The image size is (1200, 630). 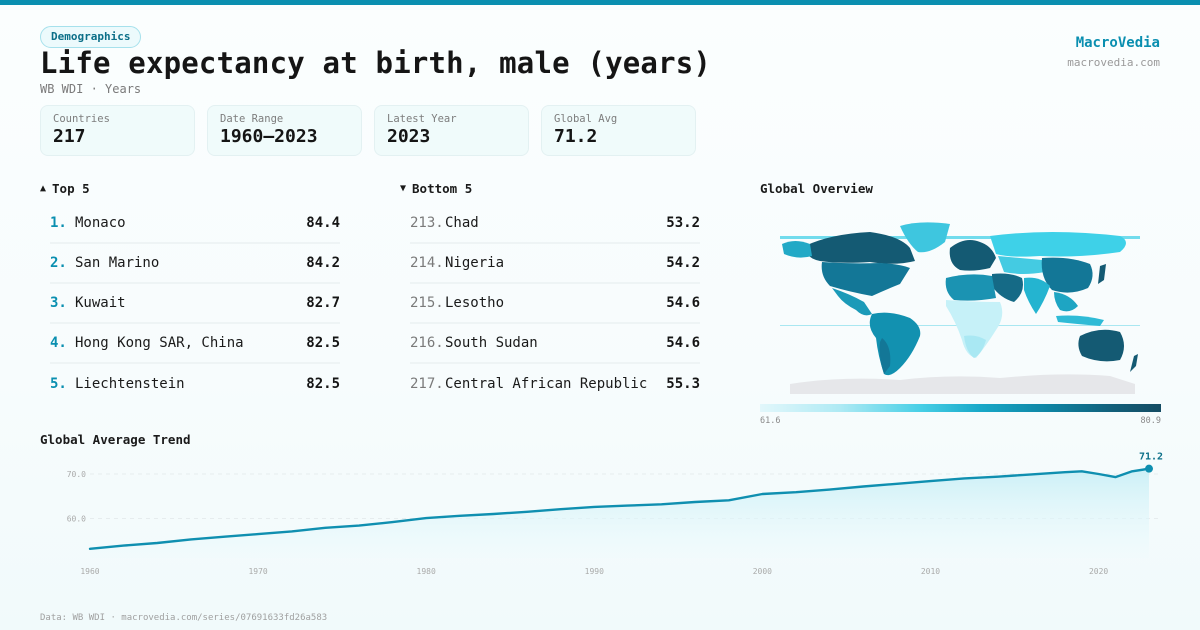 What do you see at coordinates (1149, 468) in the screenshot?
I see `latest-point-marker` at bounding box center [1149, 468].